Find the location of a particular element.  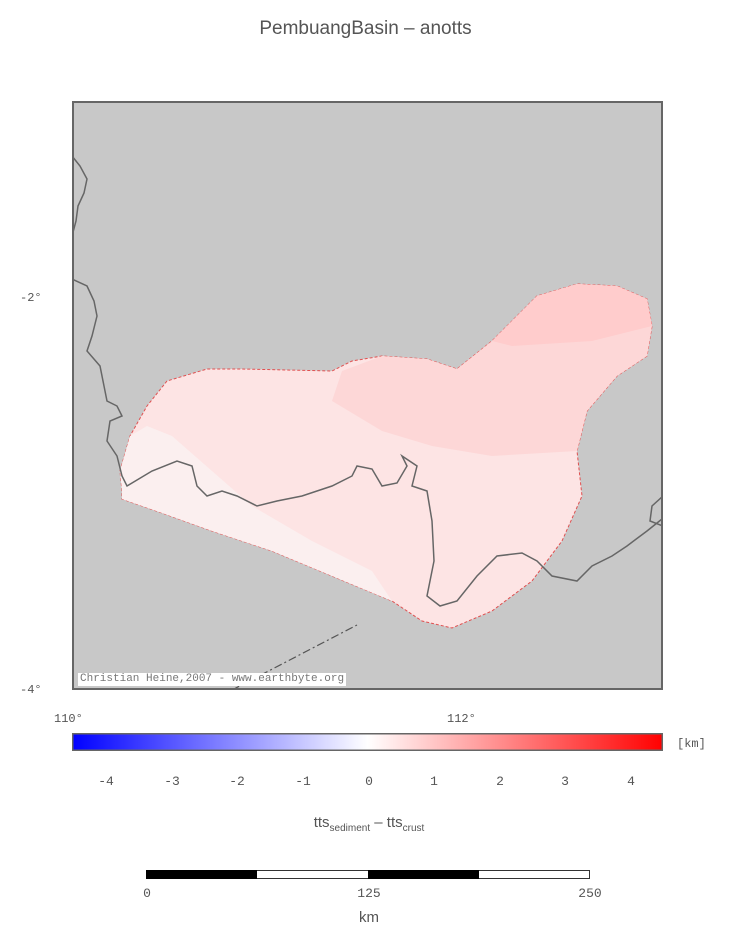

colorbar-tick: 2 is located at coordinates (500, 781).